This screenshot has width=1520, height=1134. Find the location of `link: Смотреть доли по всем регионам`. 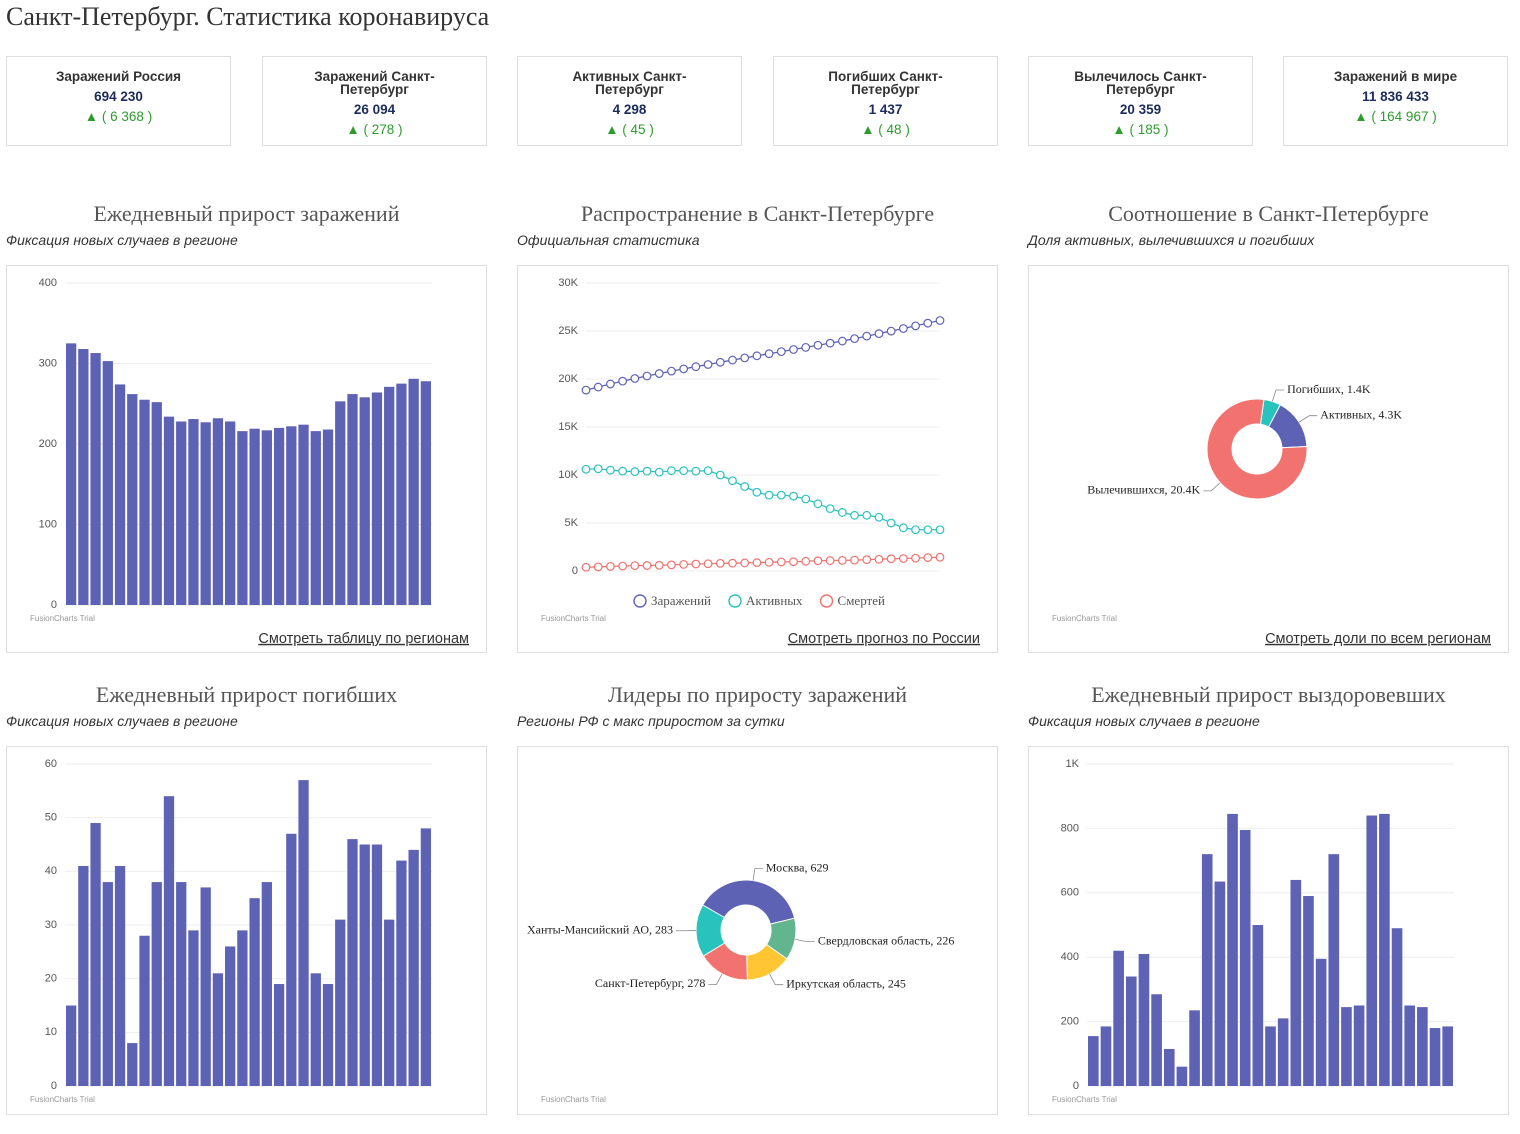

link: Смотреть доли по всем регионам is located at coordinates (1378, 639).